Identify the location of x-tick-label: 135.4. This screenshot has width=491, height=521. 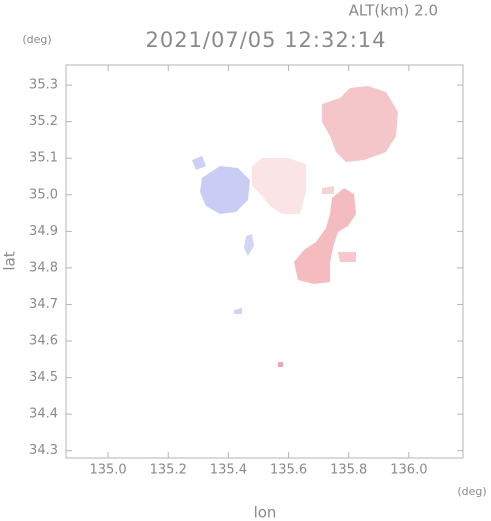
(228, 470).